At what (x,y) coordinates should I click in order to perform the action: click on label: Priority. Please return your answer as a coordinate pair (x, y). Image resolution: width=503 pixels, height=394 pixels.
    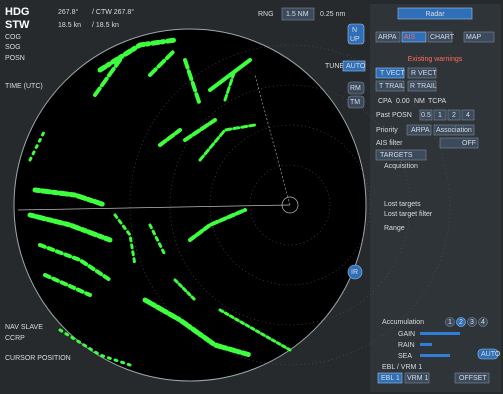
    Looking at the image, I should click on (387, 130).